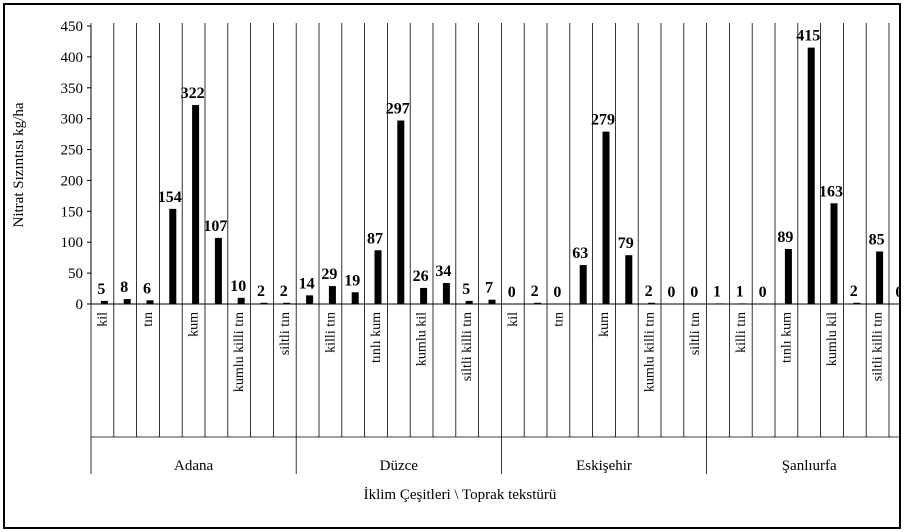 Image resolution: width=904 pixels, height=532 pixels. Describe the element at coordinates (170, 197) in the screenshot. I see `value-label: 154` at that location.